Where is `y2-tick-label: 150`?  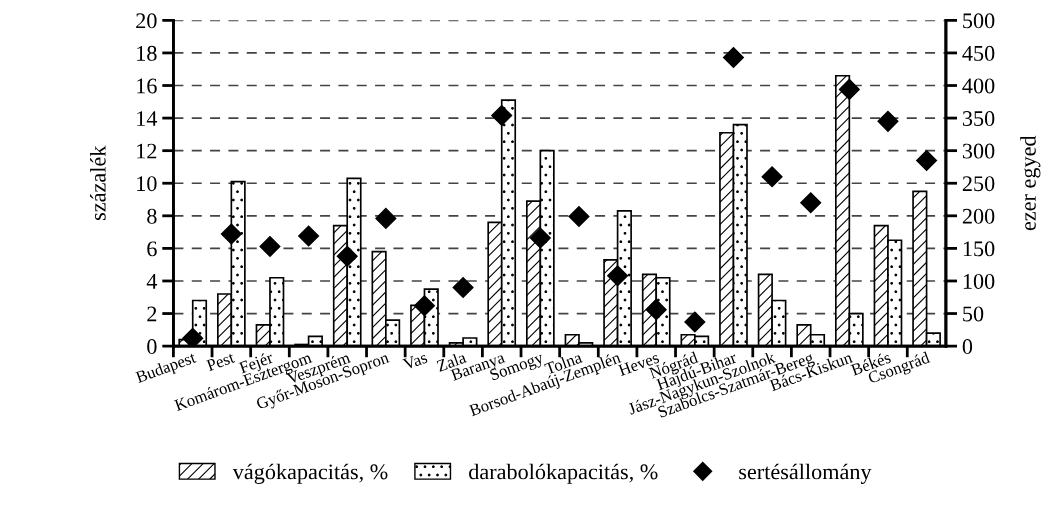
y2-tick-label: 150 is located at coordinates (979, 249).